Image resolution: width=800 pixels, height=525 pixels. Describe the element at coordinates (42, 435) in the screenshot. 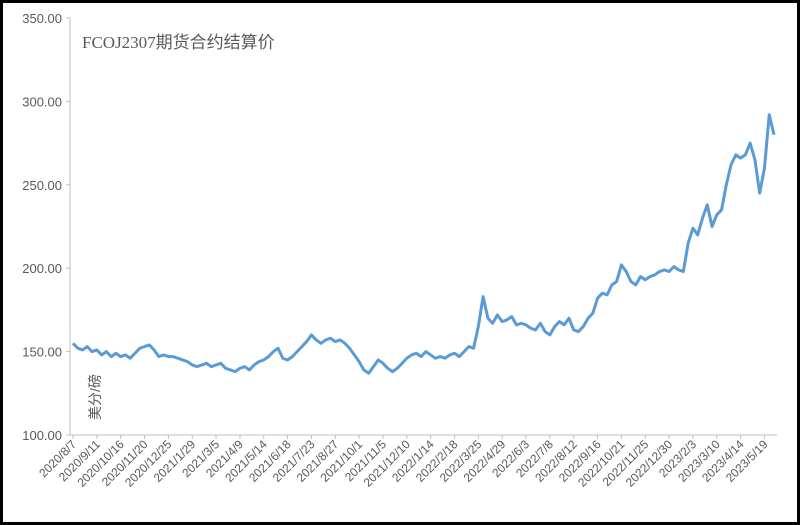

I see `y-tick-label: 100.00` at that location.